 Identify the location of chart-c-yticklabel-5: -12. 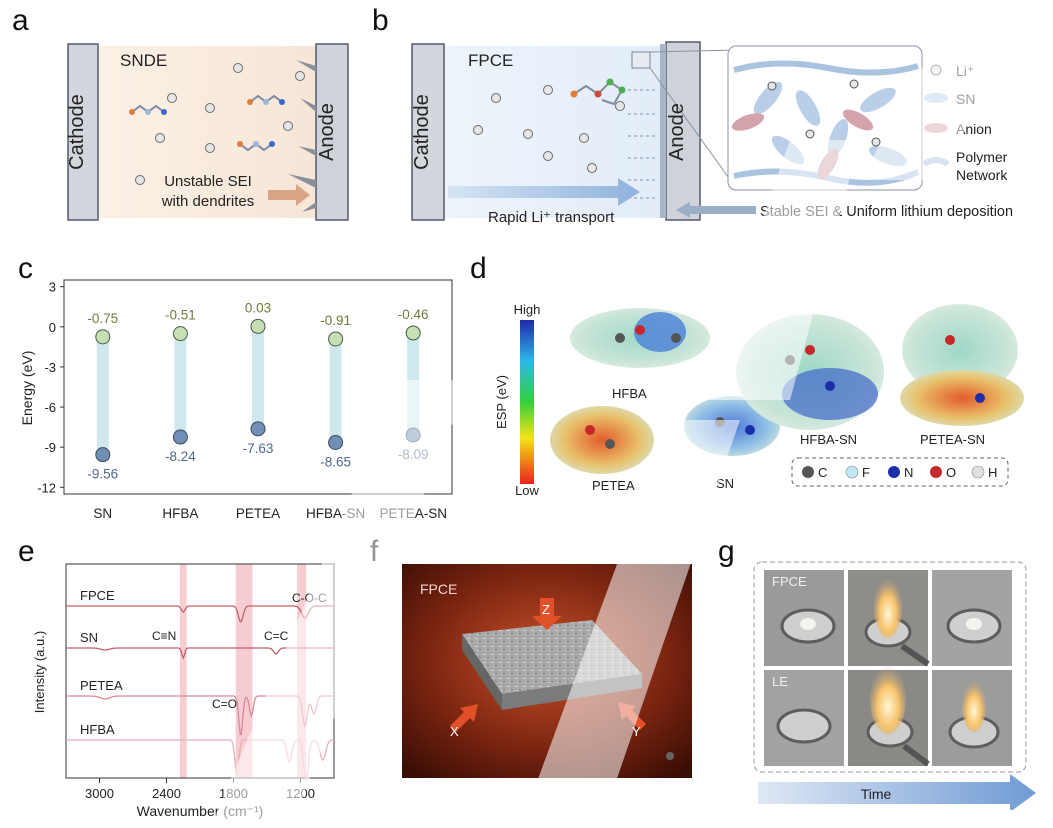
(46, 487).